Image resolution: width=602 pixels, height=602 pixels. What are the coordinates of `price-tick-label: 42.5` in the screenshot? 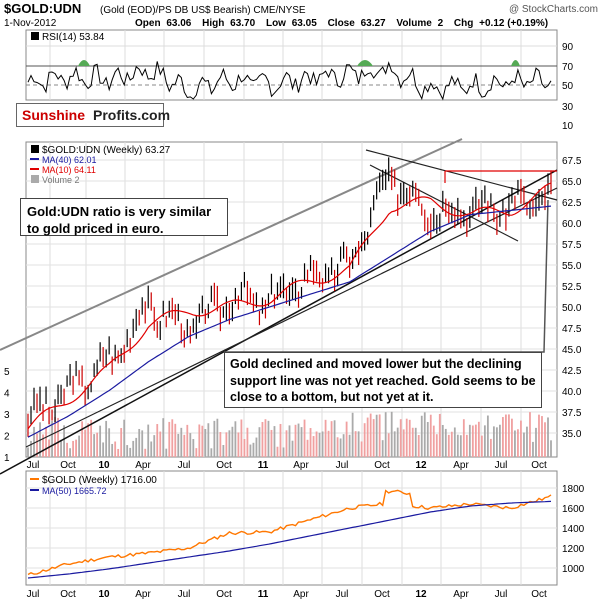 It's located at (572, 371).